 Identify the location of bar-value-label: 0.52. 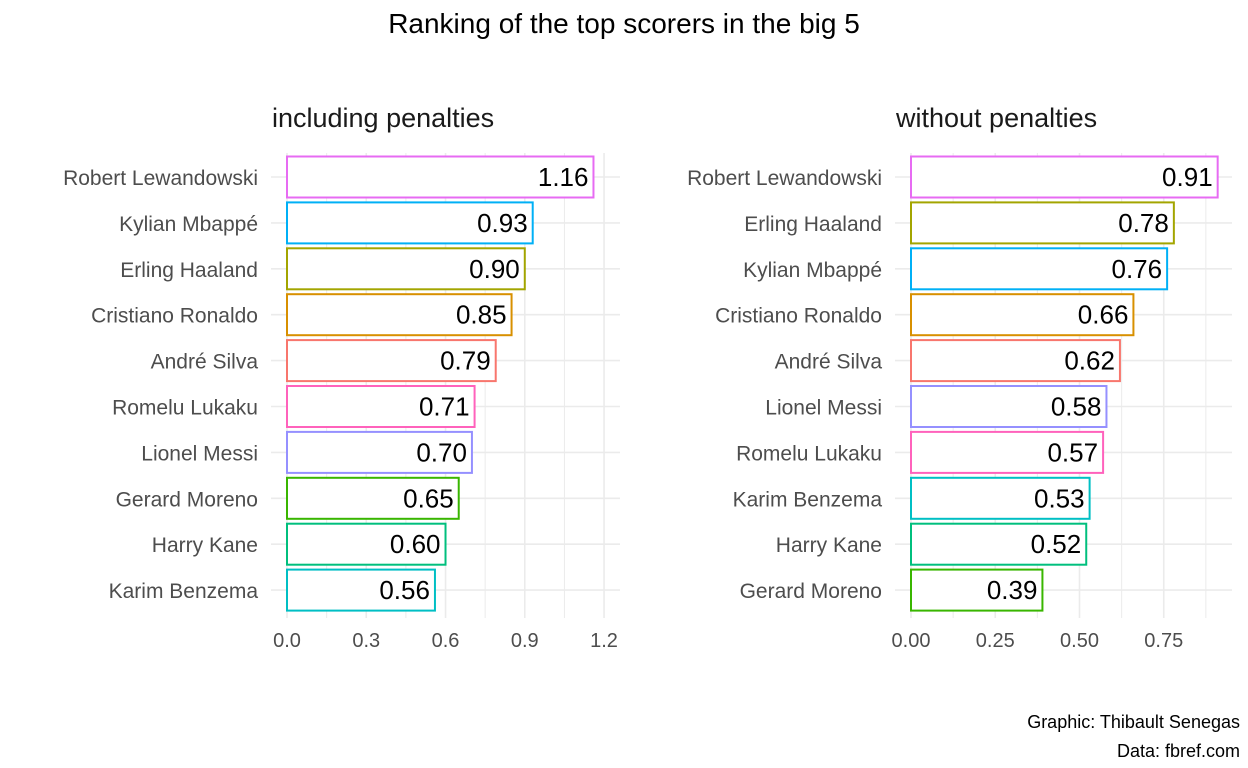
(1056, 544).